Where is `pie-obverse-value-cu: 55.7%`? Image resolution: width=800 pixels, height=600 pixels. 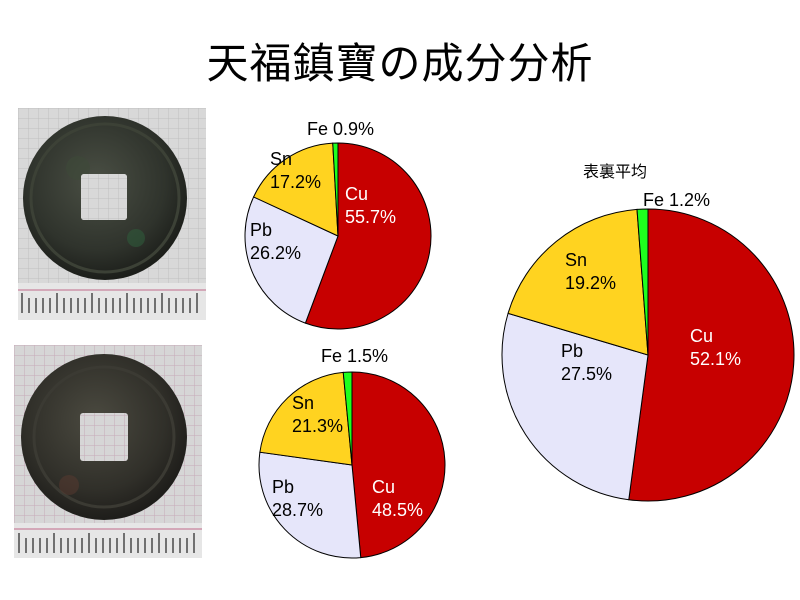
pie-obverse-value-cu: 55.7% is located at coordinates (370, 217).